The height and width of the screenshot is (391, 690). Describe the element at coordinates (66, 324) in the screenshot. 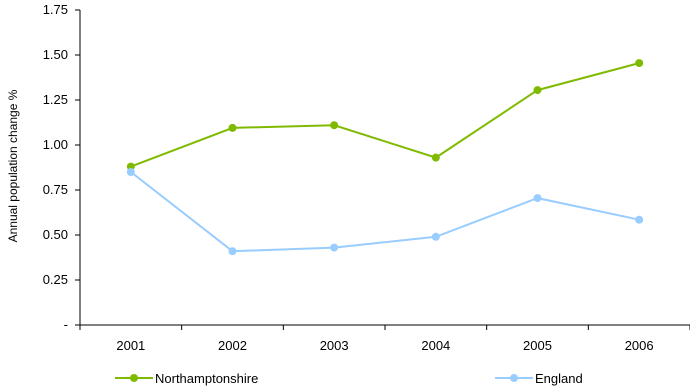

I see `y-tick-label: -` at that location.